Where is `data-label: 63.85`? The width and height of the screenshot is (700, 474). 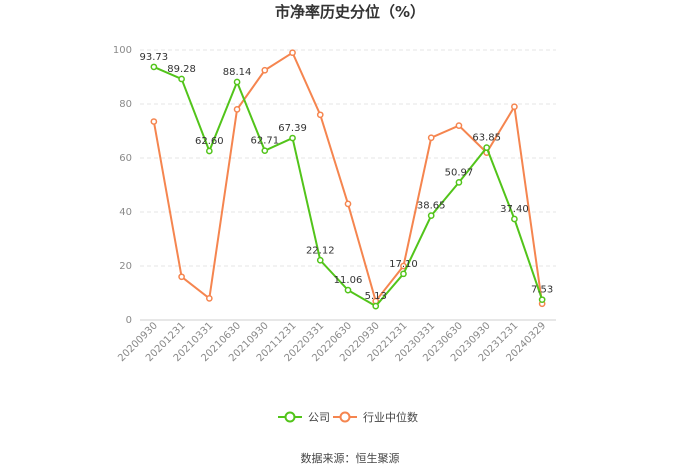
data-label: 63.85 is located at coordinates (486, 138).